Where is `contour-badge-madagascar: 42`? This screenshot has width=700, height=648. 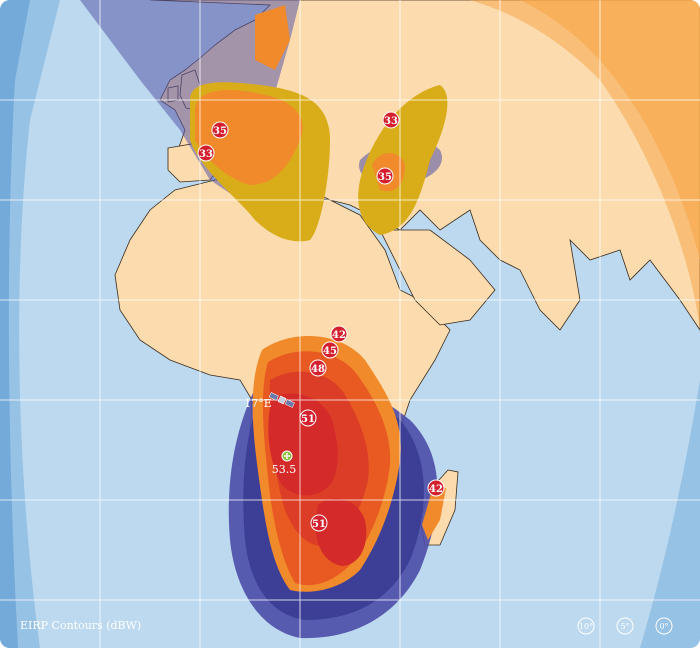
contour-badge-madagascar: 42 is located at coordinates (436, 488).